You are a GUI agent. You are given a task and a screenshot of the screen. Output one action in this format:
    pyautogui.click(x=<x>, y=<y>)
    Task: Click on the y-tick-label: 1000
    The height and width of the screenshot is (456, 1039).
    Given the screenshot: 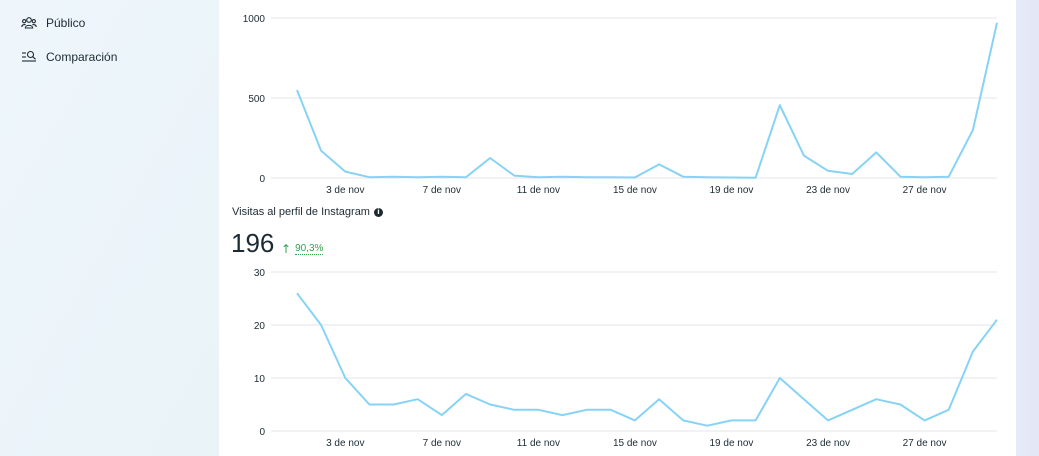 What is the action you would take?
    pyautogui.click(x=254, y=19)
    